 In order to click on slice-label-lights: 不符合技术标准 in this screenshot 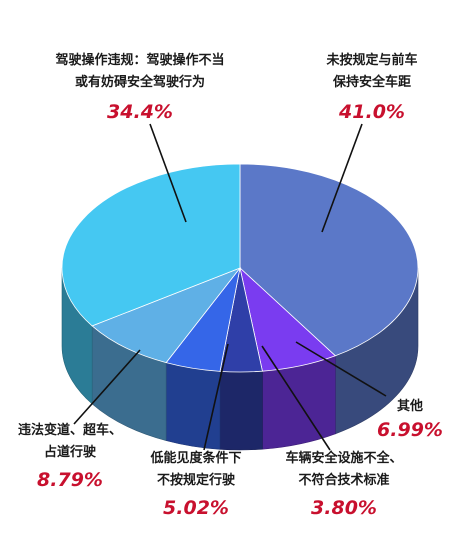, I will do `click(343, 480)`.